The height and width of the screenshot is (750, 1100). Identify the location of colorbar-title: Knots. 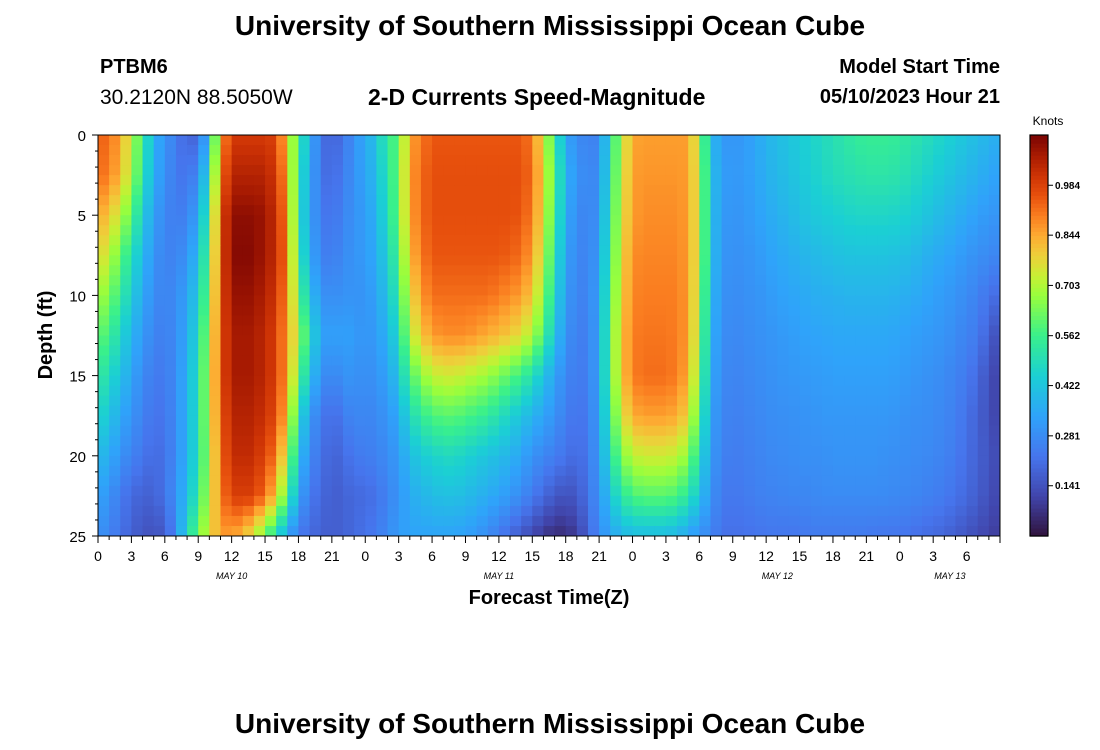
(1048, 121).